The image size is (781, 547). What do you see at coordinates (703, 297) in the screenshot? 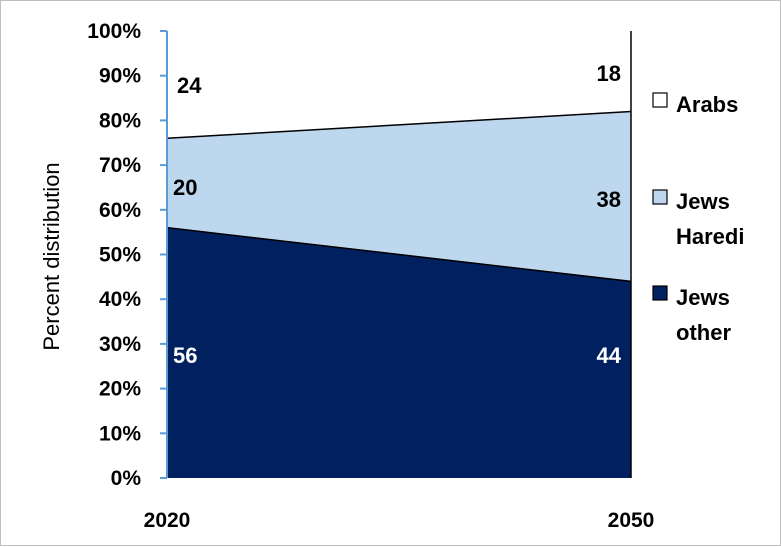
I see `legend-label-jews-other: Jews` at bounding box center [703, 297].